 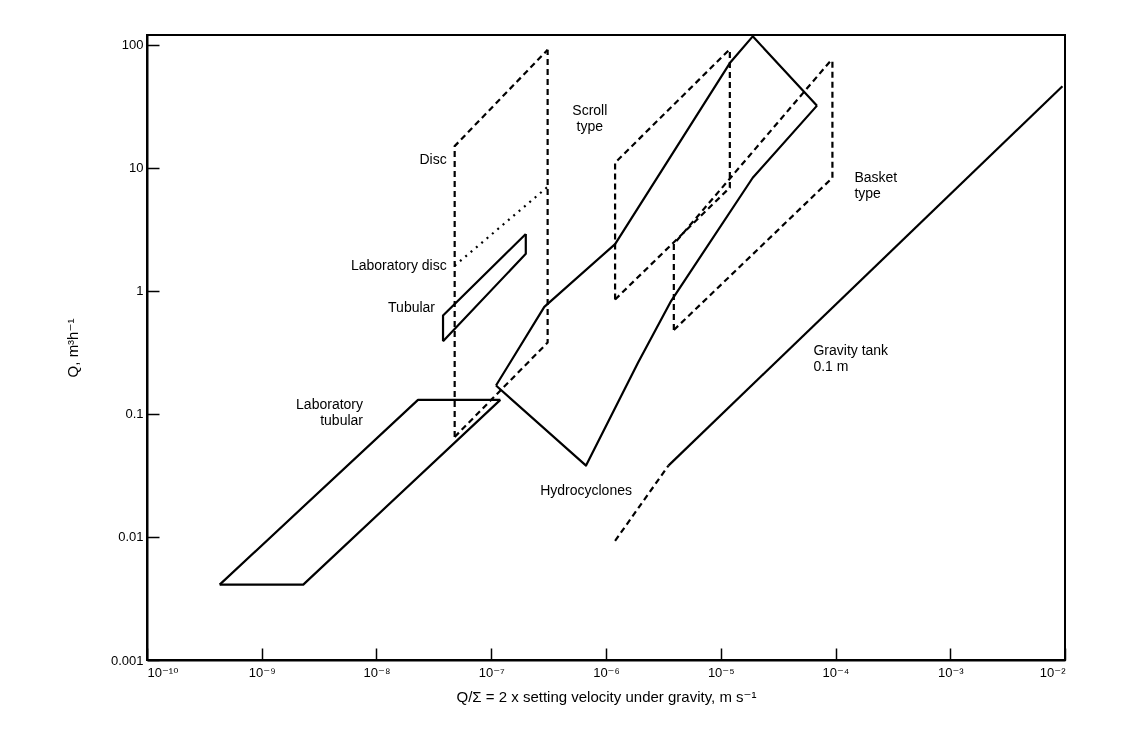 What do you see at coordinates (851, 357) in the screenshot?
I see `series-label: Gravity tank 0.1 m` at bounding box center [851, 357].